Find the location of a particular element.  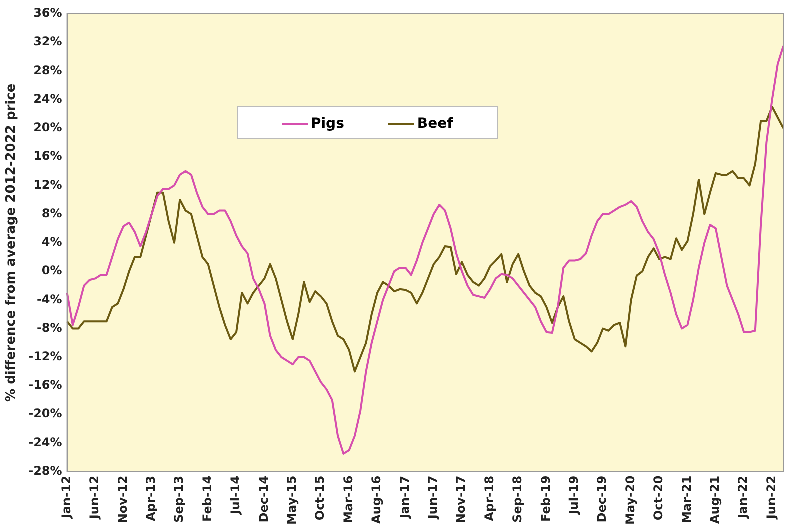

x-tick-label: Sep-13 is located at coordinates (179, 499).